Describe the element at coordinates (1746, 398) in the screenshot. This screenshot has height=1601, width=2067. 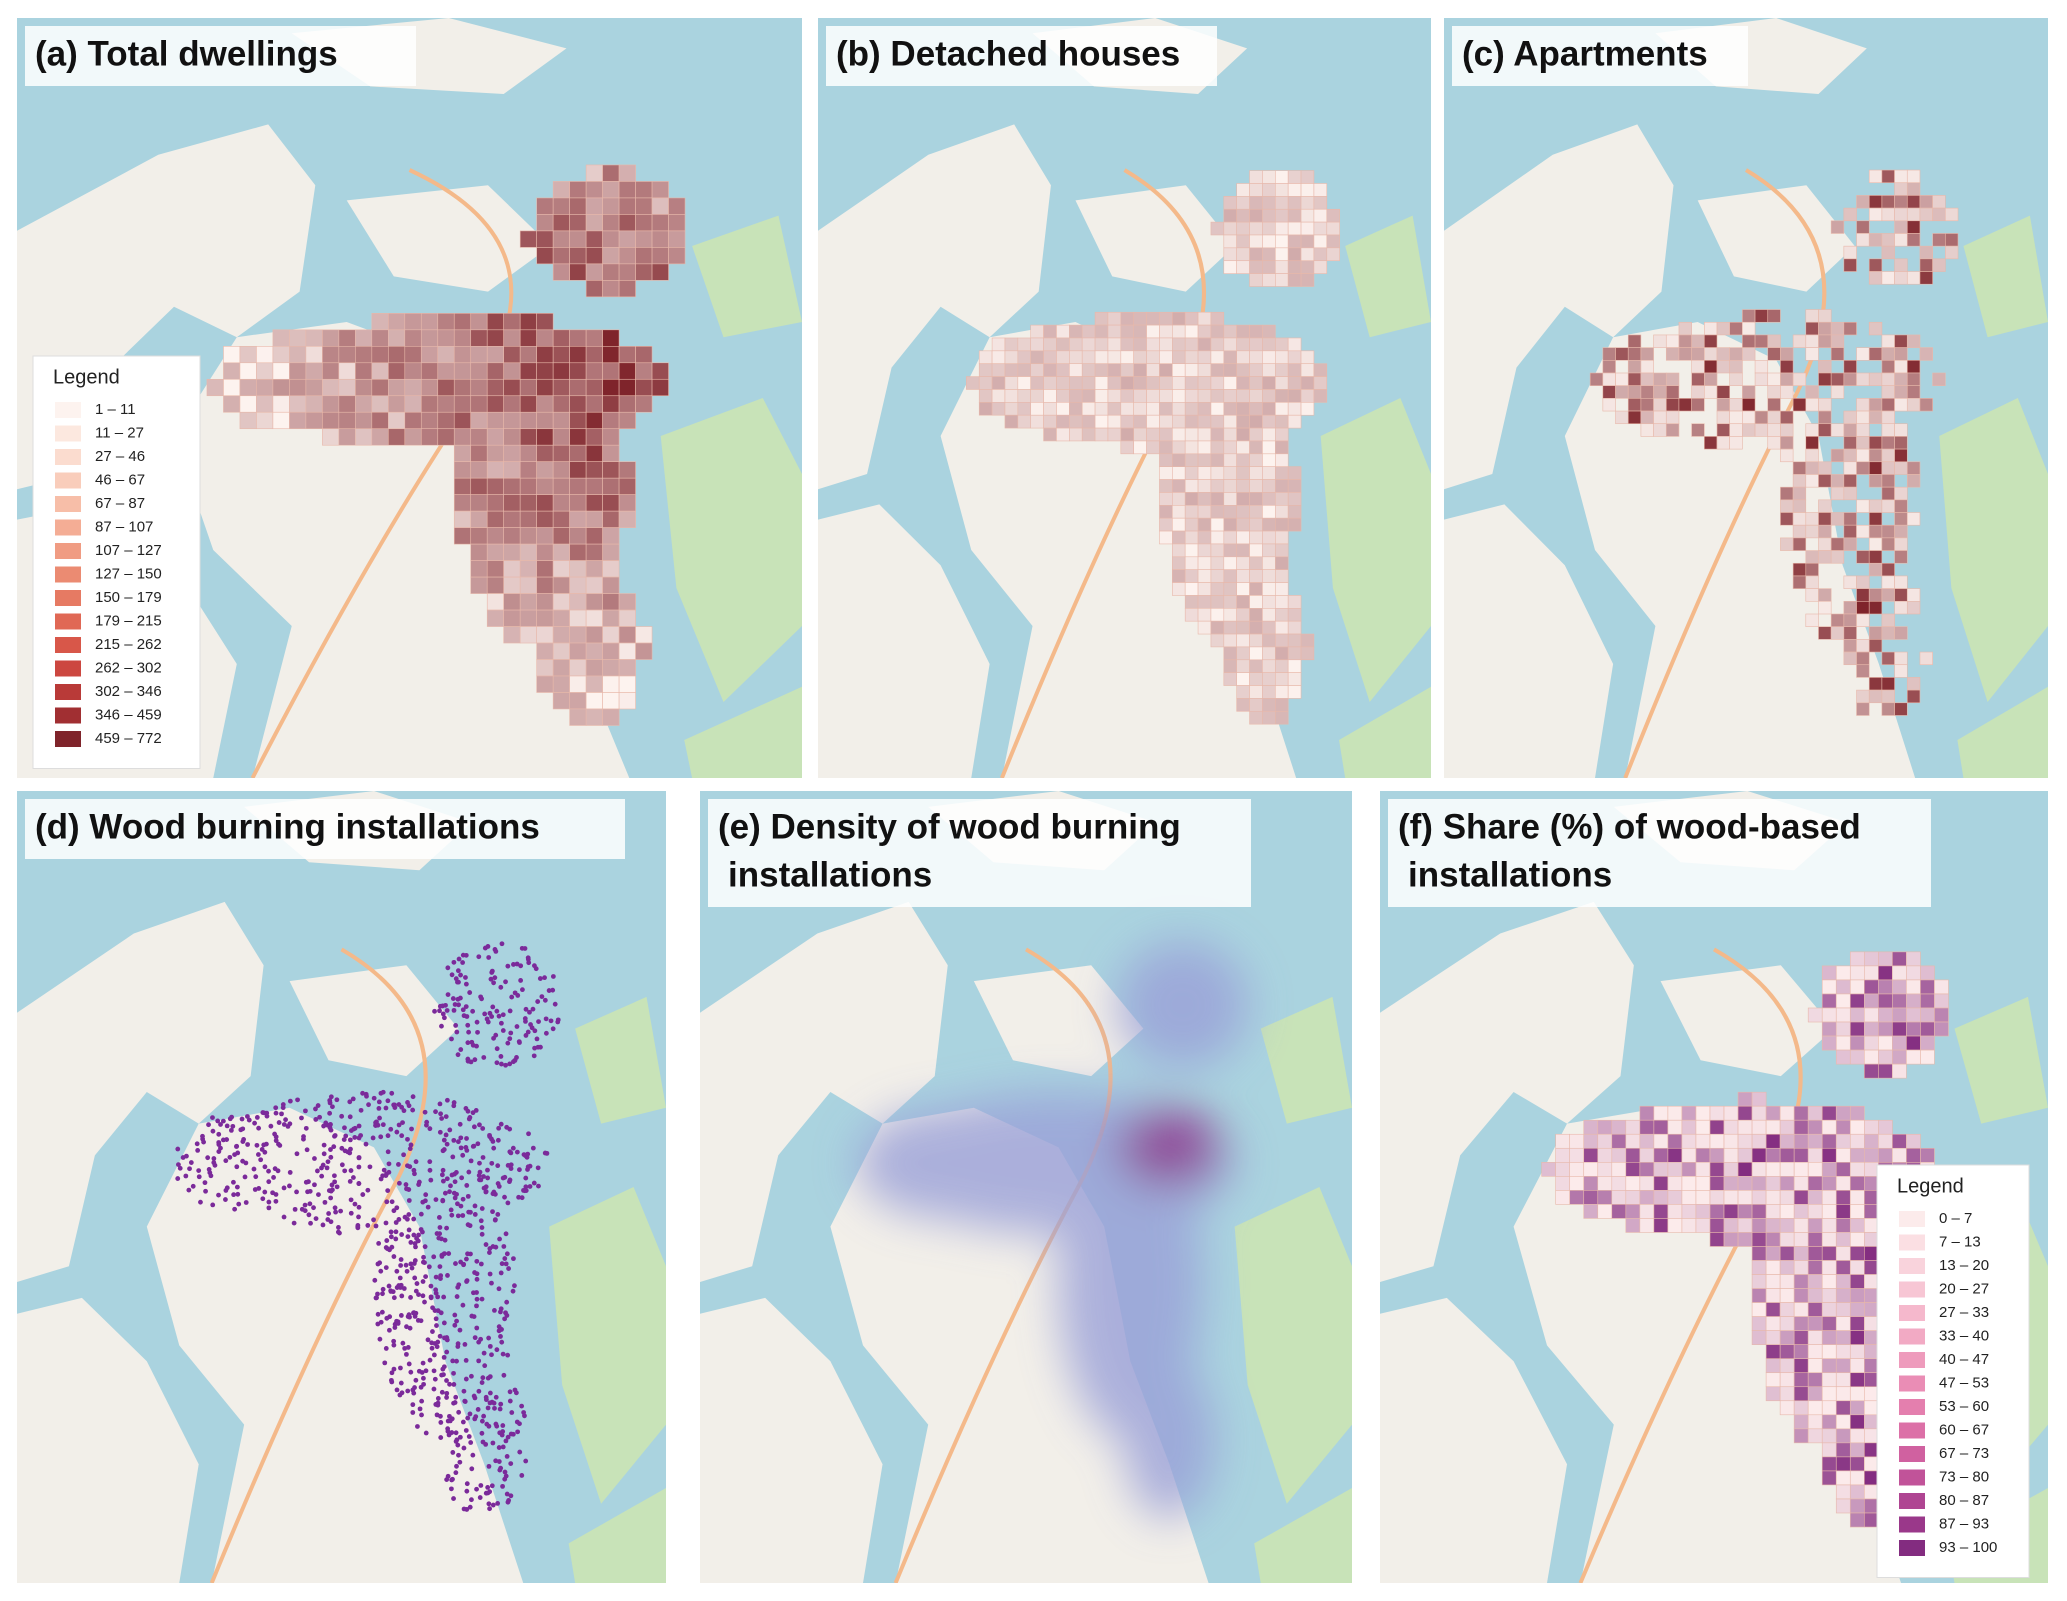
I see `map-panel: (c) Apartments` at that location.